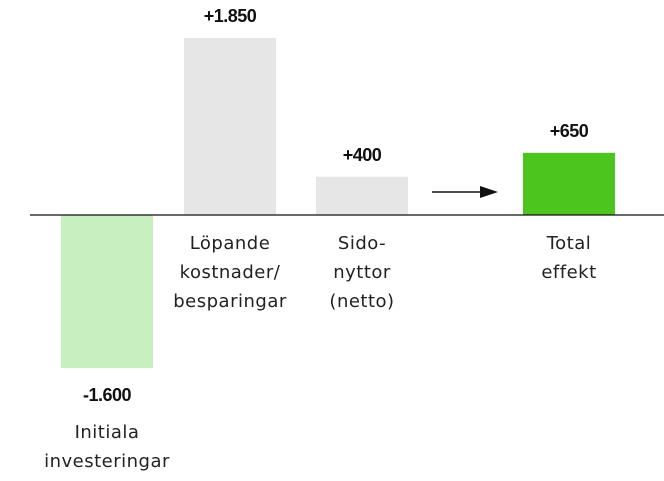  Describe the element at coordinates (230, 272) in the screenshot. I see `category-label: Löpande kostnader/ besparingar` at that location.